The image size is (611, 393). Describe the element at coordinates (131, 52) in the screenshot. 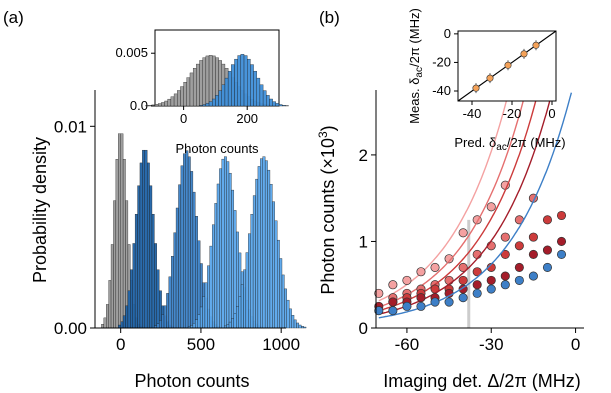

I see `y-tick-label: 0.005` at that location.